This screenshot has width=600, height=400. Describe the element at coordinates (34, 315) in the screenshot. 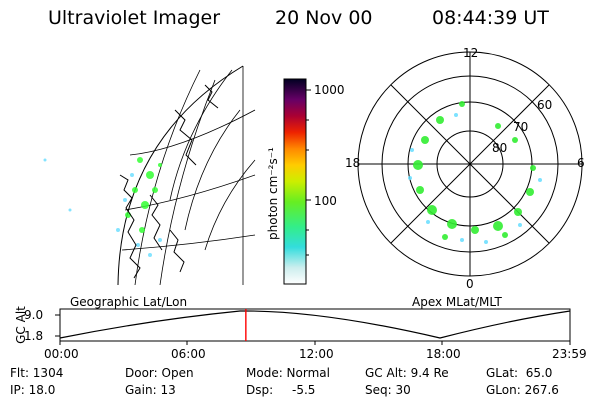

I see `timeline-ytick-9: 9.0` at that location.